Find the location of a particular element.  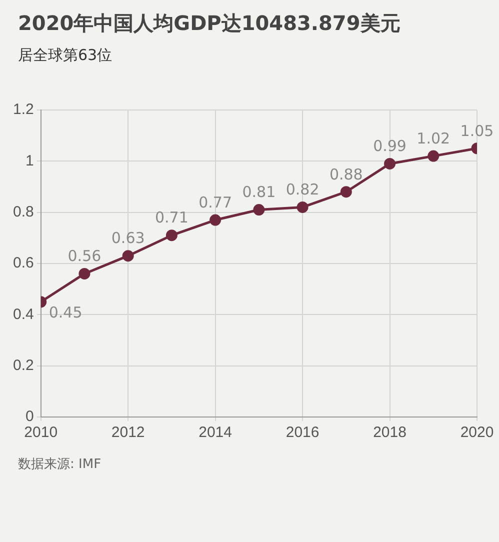

data-label: 1.02 is located at coordinates (433, 138).